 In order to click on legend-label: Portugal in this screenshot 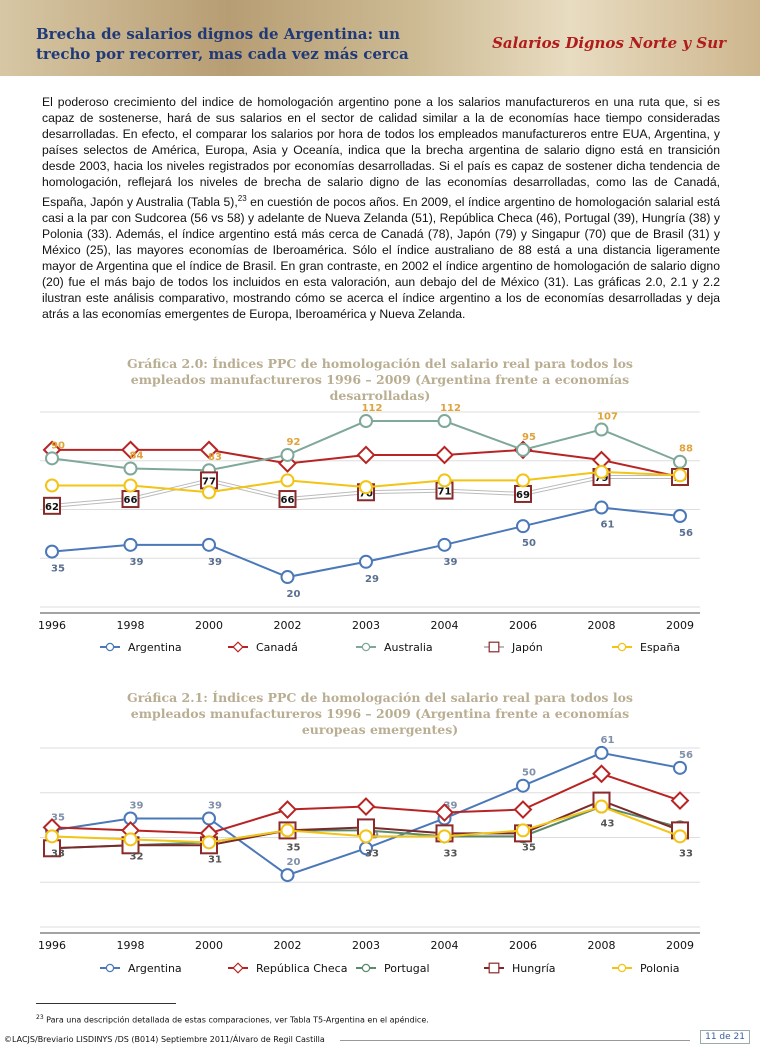, I will do `click(407, 968)`.